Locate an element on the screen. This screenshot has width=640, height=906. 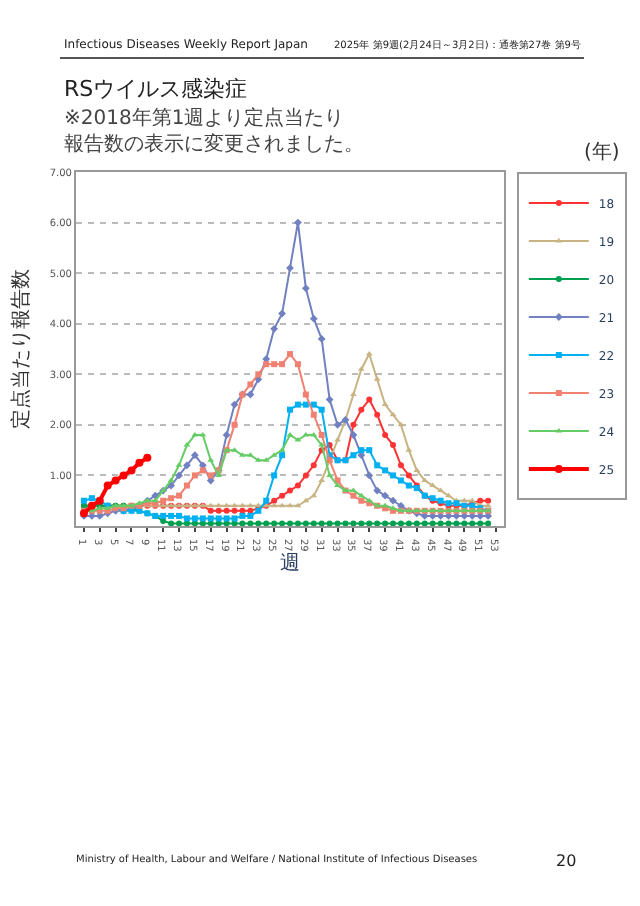
text: 20 is located at coordinates (566, 861).